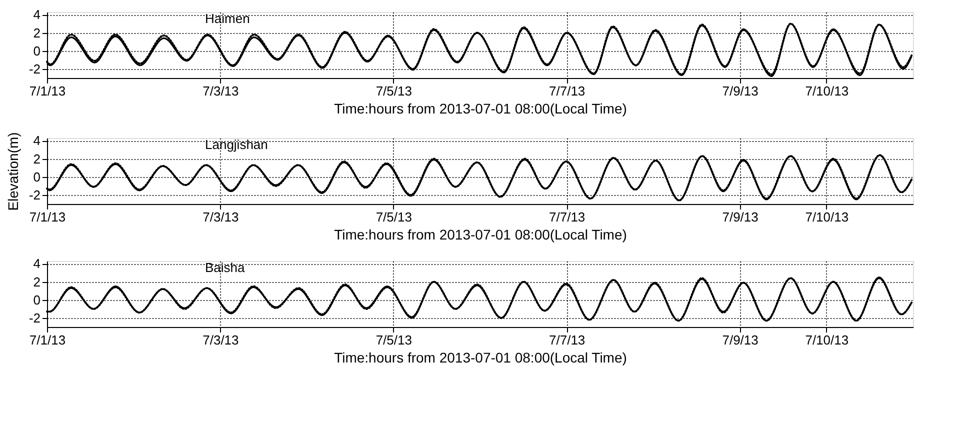 The height and width of the screenshot is (421, 965). What do you see at coordinates (12, 171) in the screenshot?
I see `y-axis-title: Elevation(m)` at bounding box center [12, 171].